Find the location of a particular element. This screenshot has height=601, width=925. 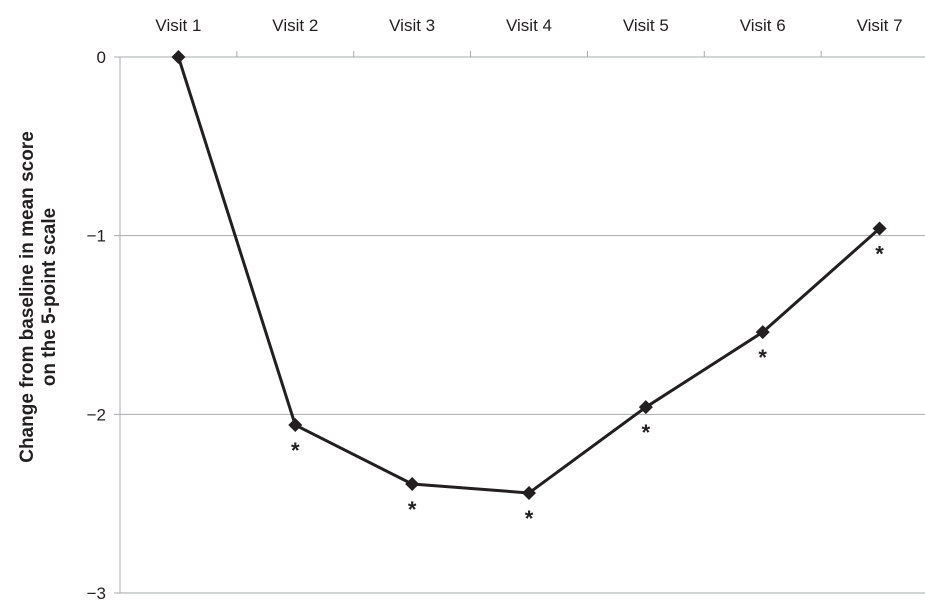

significance-marker-2: * is located at coordinates (412, 509).